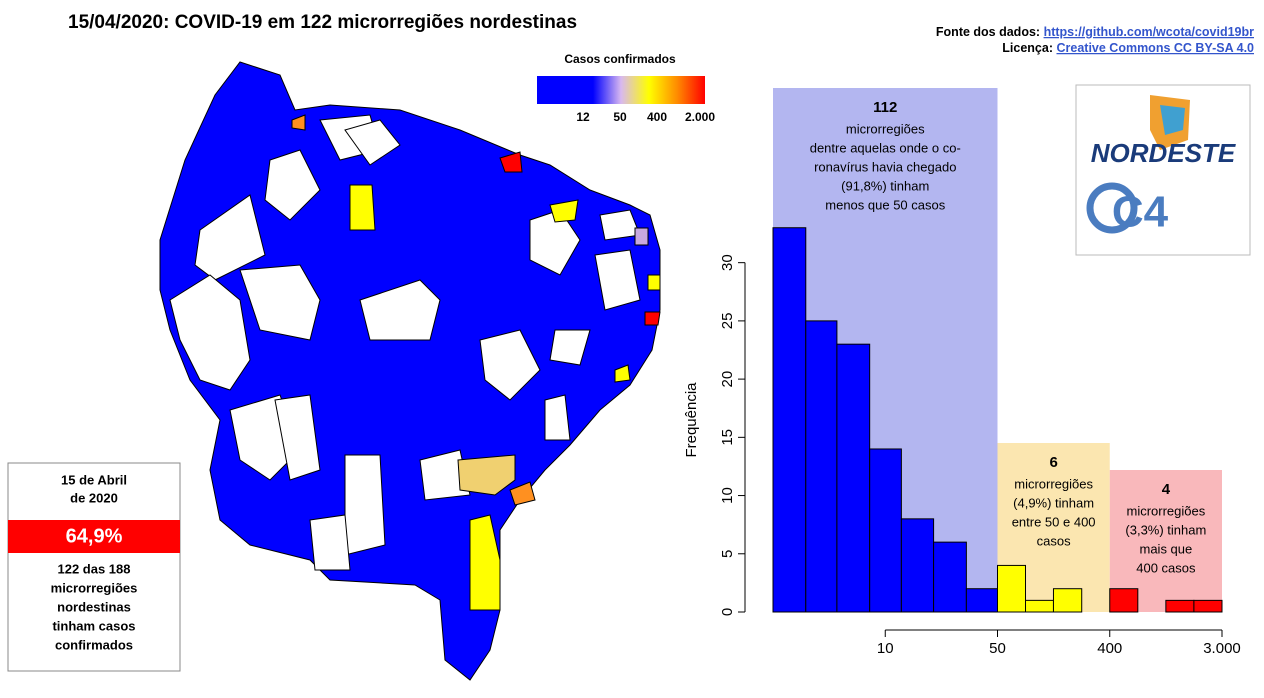 The width and height of the screenshot is (1264, 698). I want to click on license-link: Creative Commons CC BY-SA 4.0, so click(1155, 48).